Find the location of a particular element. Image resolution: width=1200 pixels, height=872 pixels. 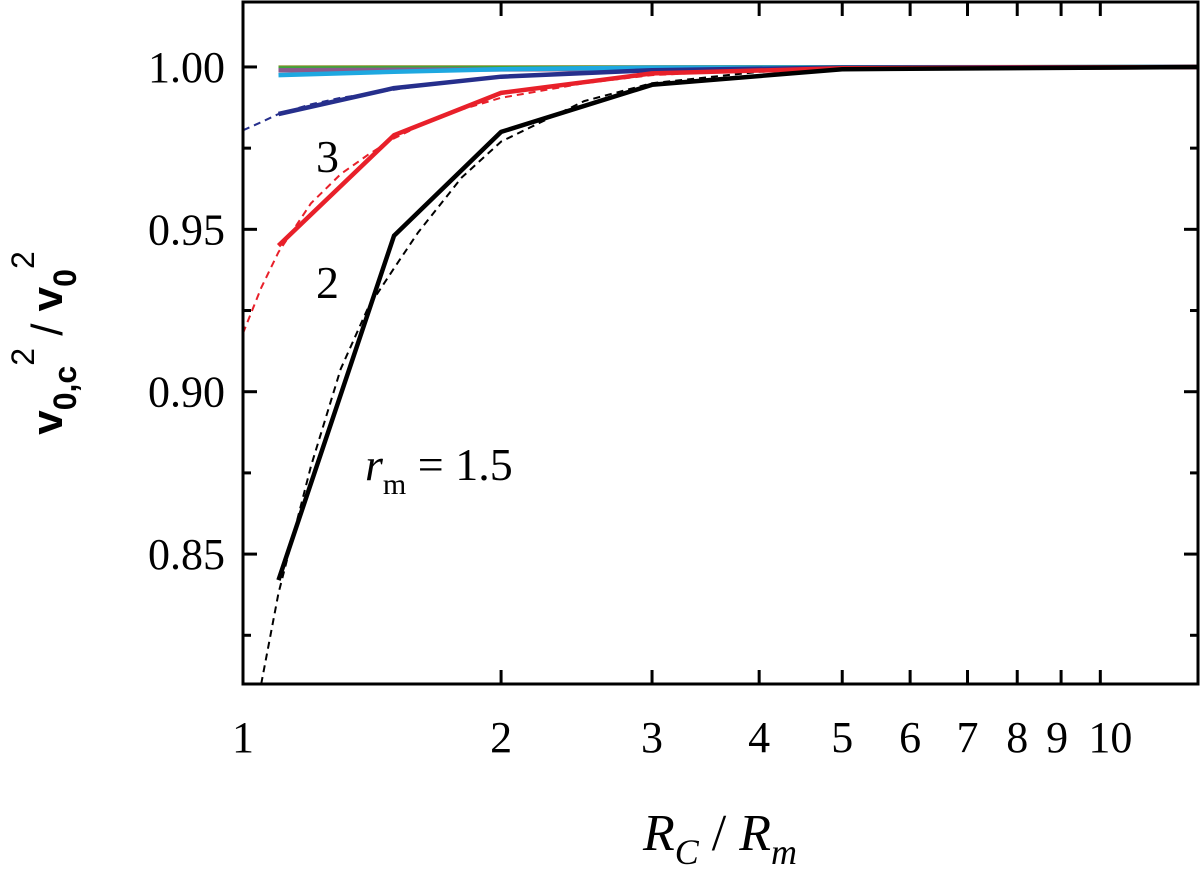

annotation-rm-2: 2 is located at coordinates (327, 282).